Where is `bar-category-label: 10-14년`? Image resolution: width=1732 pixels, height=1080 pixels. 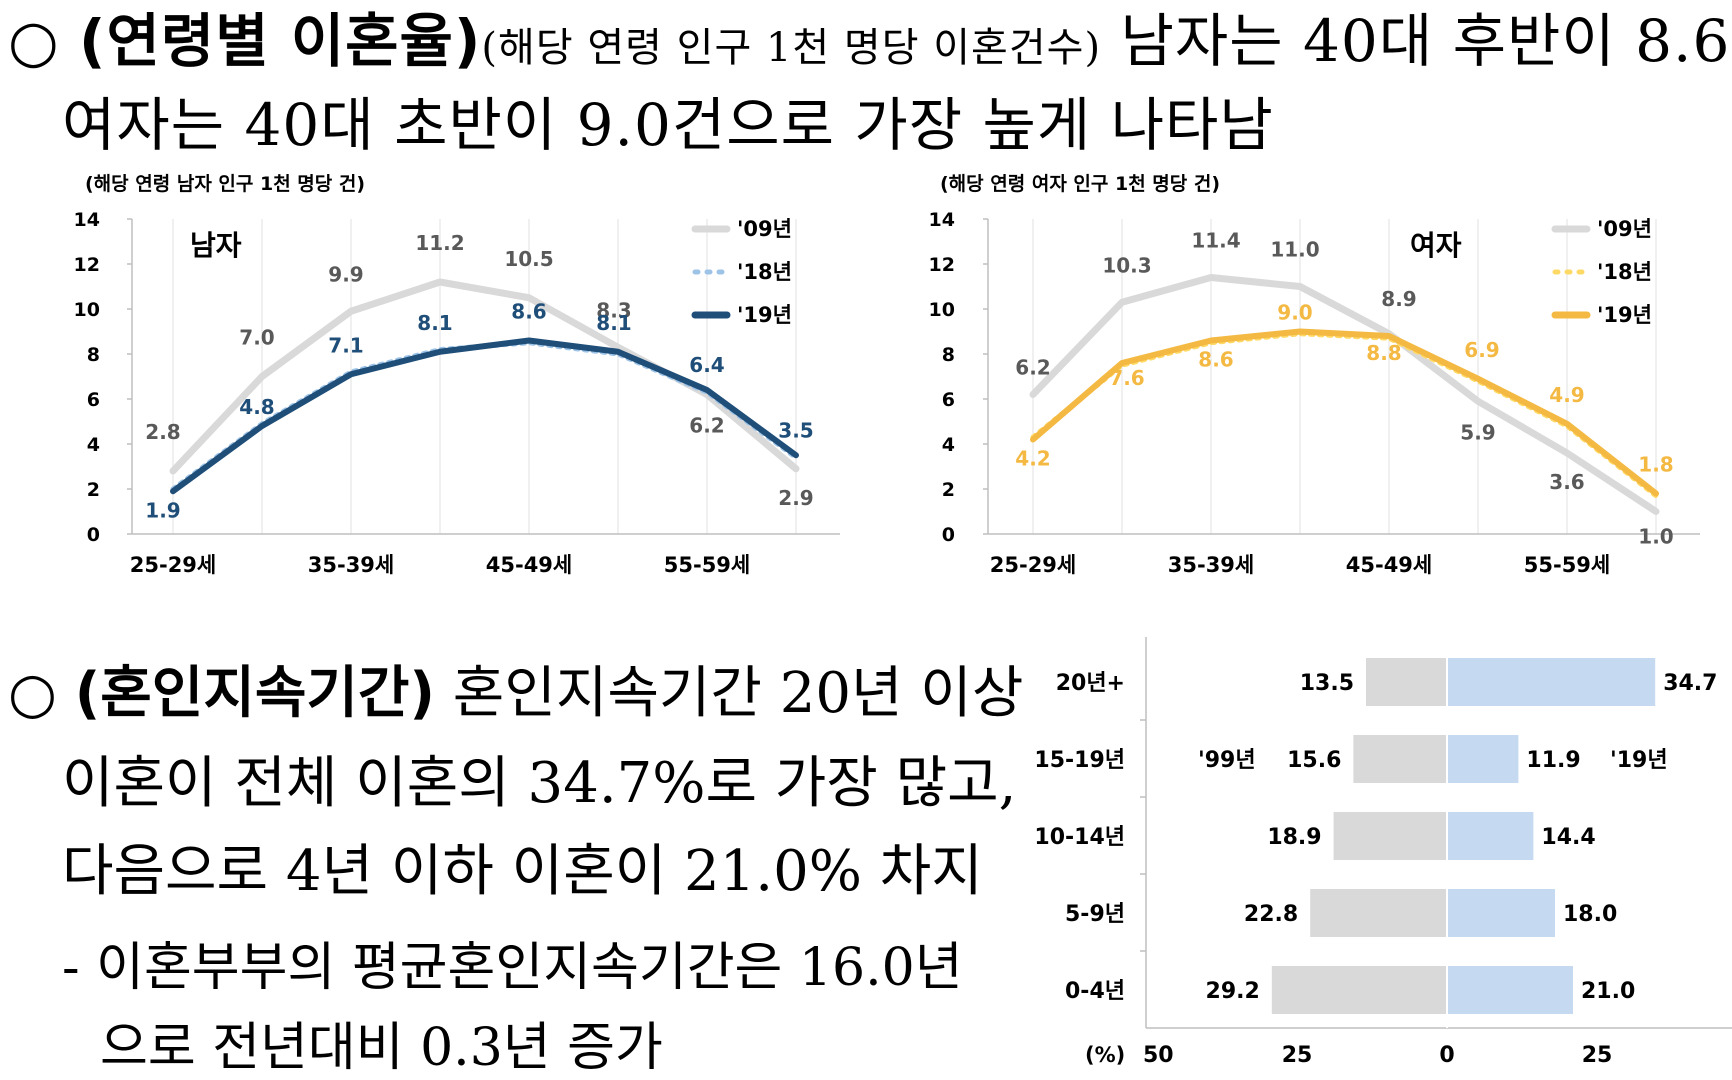 bar-category-label: 10-14년 is located at coordinates (1079, 837).